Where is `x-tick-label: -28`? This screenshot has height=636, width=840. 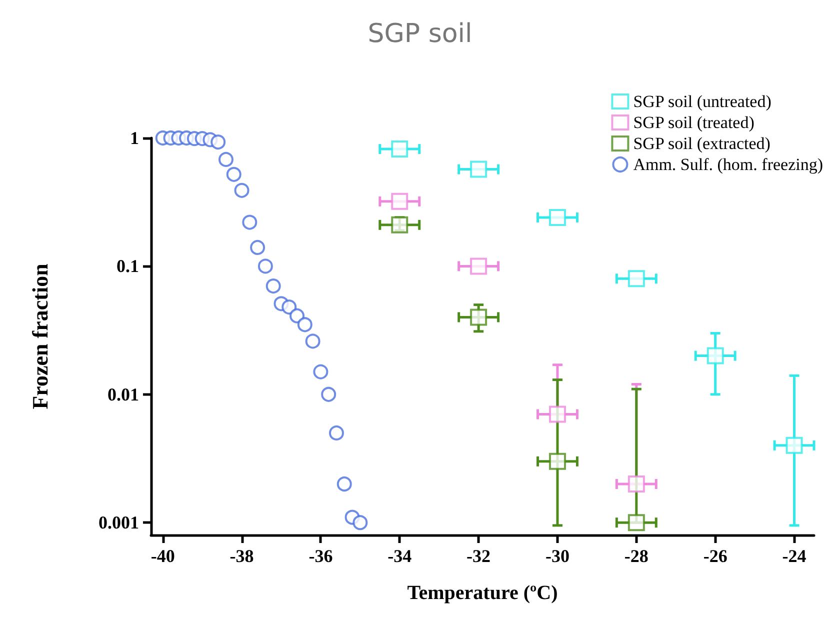
x-tick-label: -28 is located at coordinates (636, 556).